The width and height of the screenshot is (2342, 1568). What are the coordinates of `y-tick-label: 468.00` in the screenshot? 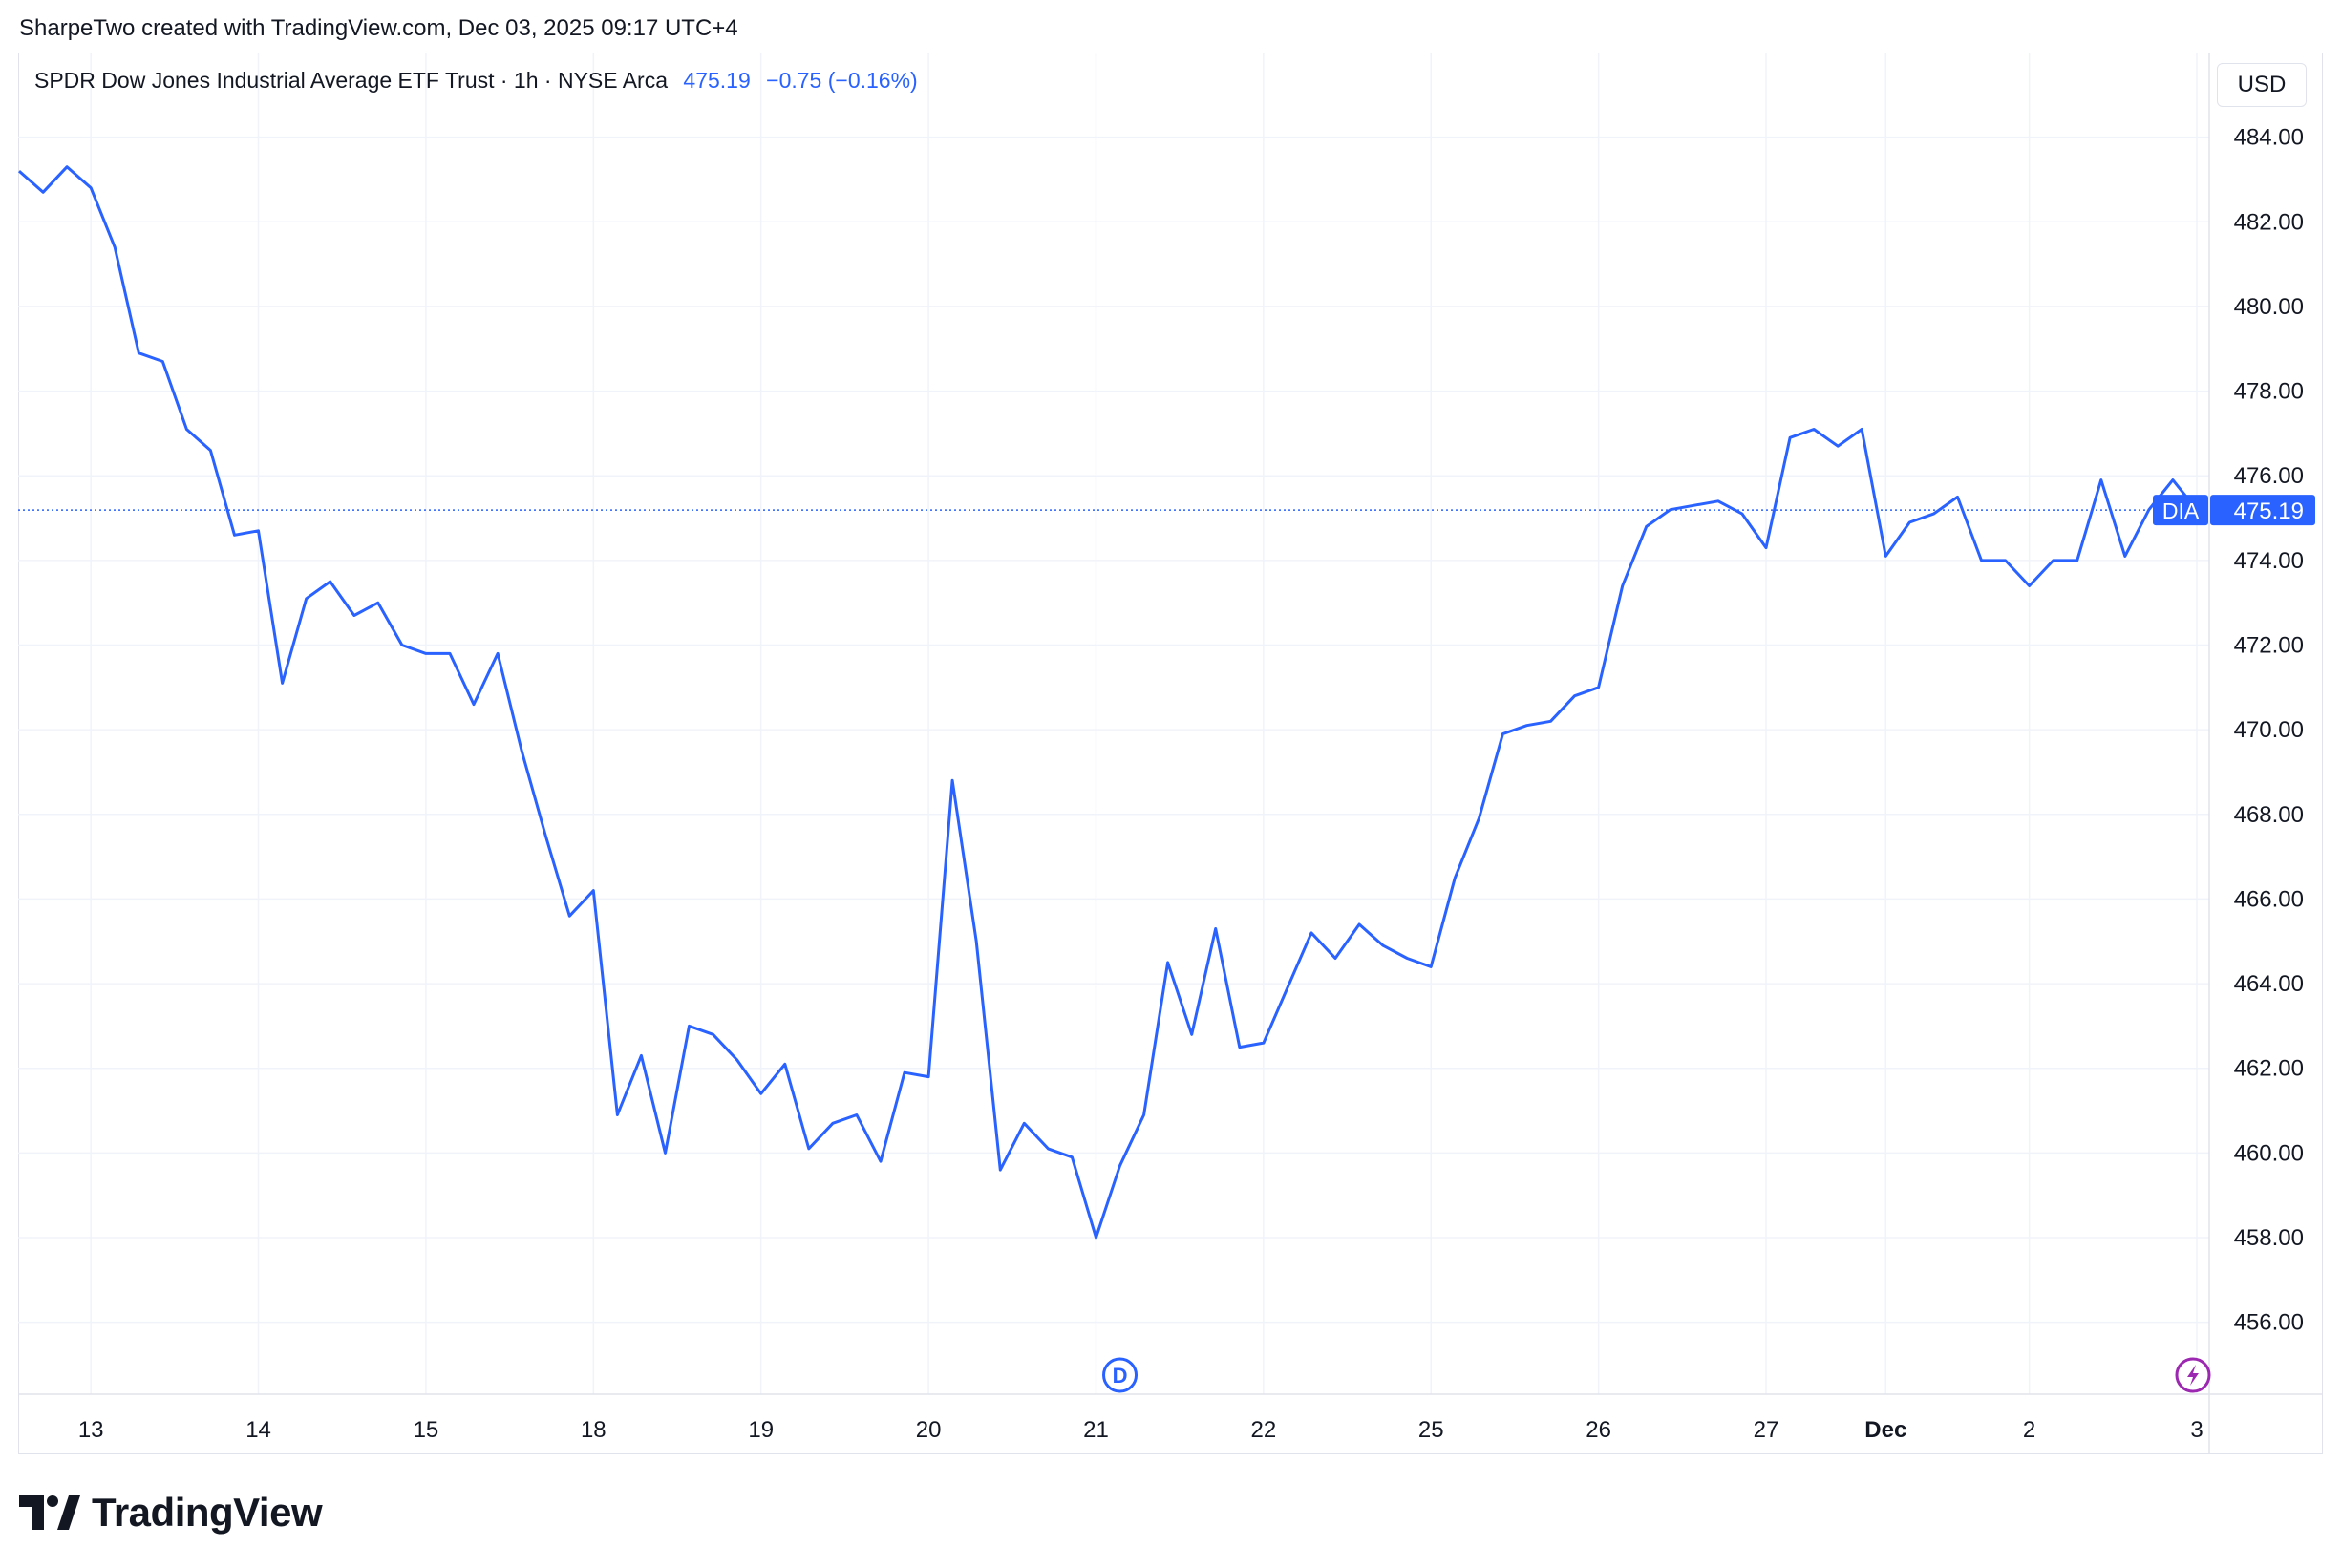 It's located at (2269, 815).